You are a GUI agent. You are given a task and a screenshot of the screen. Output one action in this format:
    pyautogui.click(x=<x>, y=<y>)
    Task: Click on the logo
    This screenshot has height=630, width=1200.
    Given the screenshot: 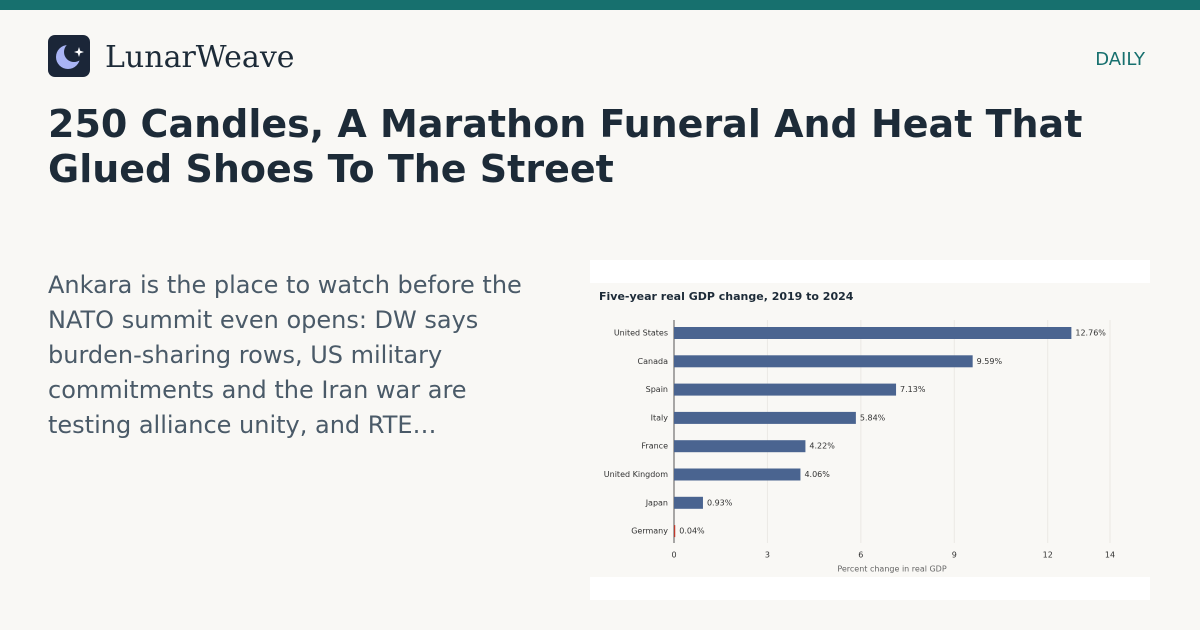 What is the action you would take?
    pyautogui.click(x=69, y=56)
    